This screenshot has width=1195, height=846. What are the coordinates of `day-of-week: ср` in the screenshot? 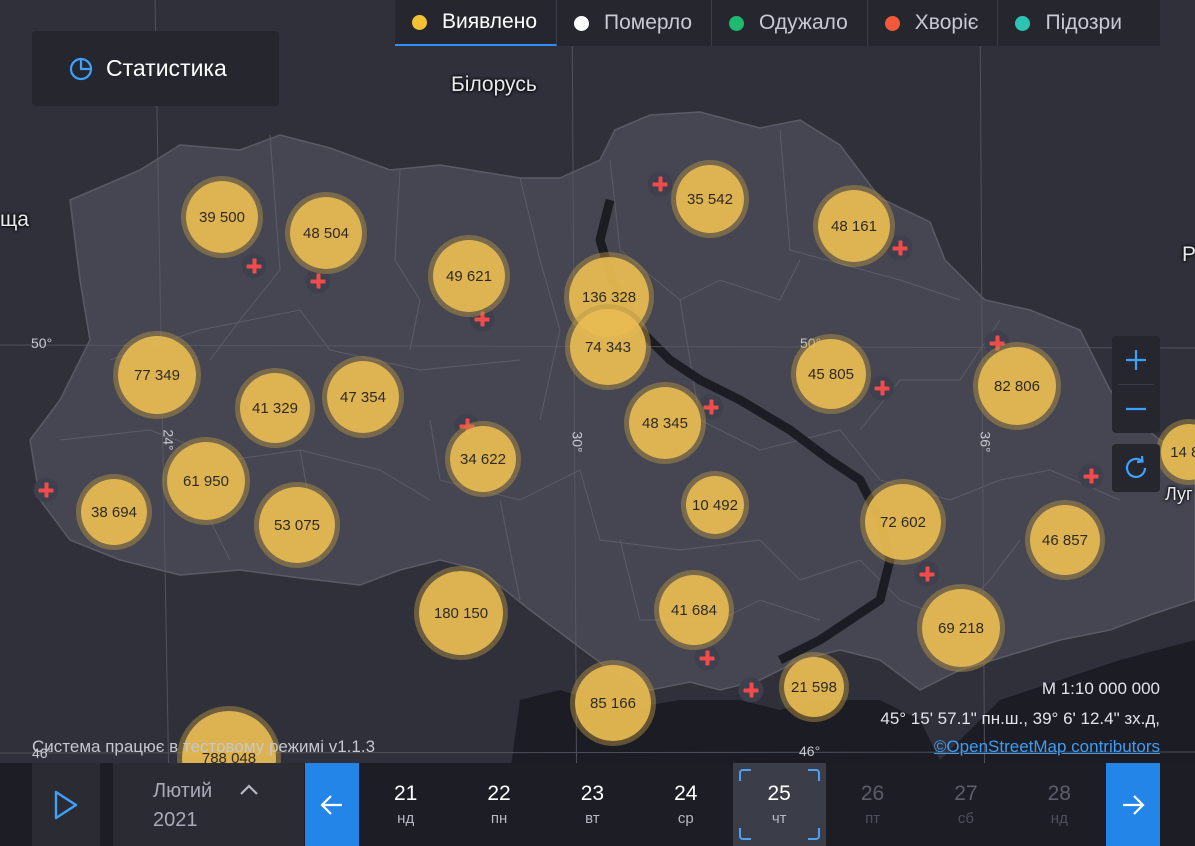 It's located at (685, 818).